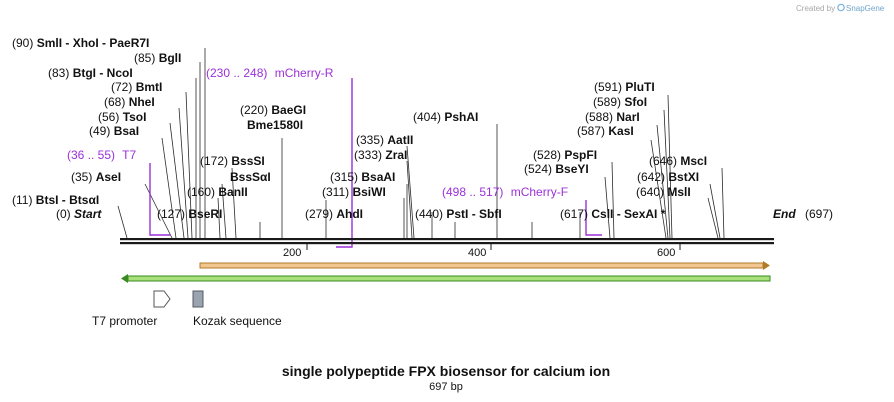  Describe the element at coordinates (815, 8) in the screenshot. I see `credit-text: Created by` at that location.